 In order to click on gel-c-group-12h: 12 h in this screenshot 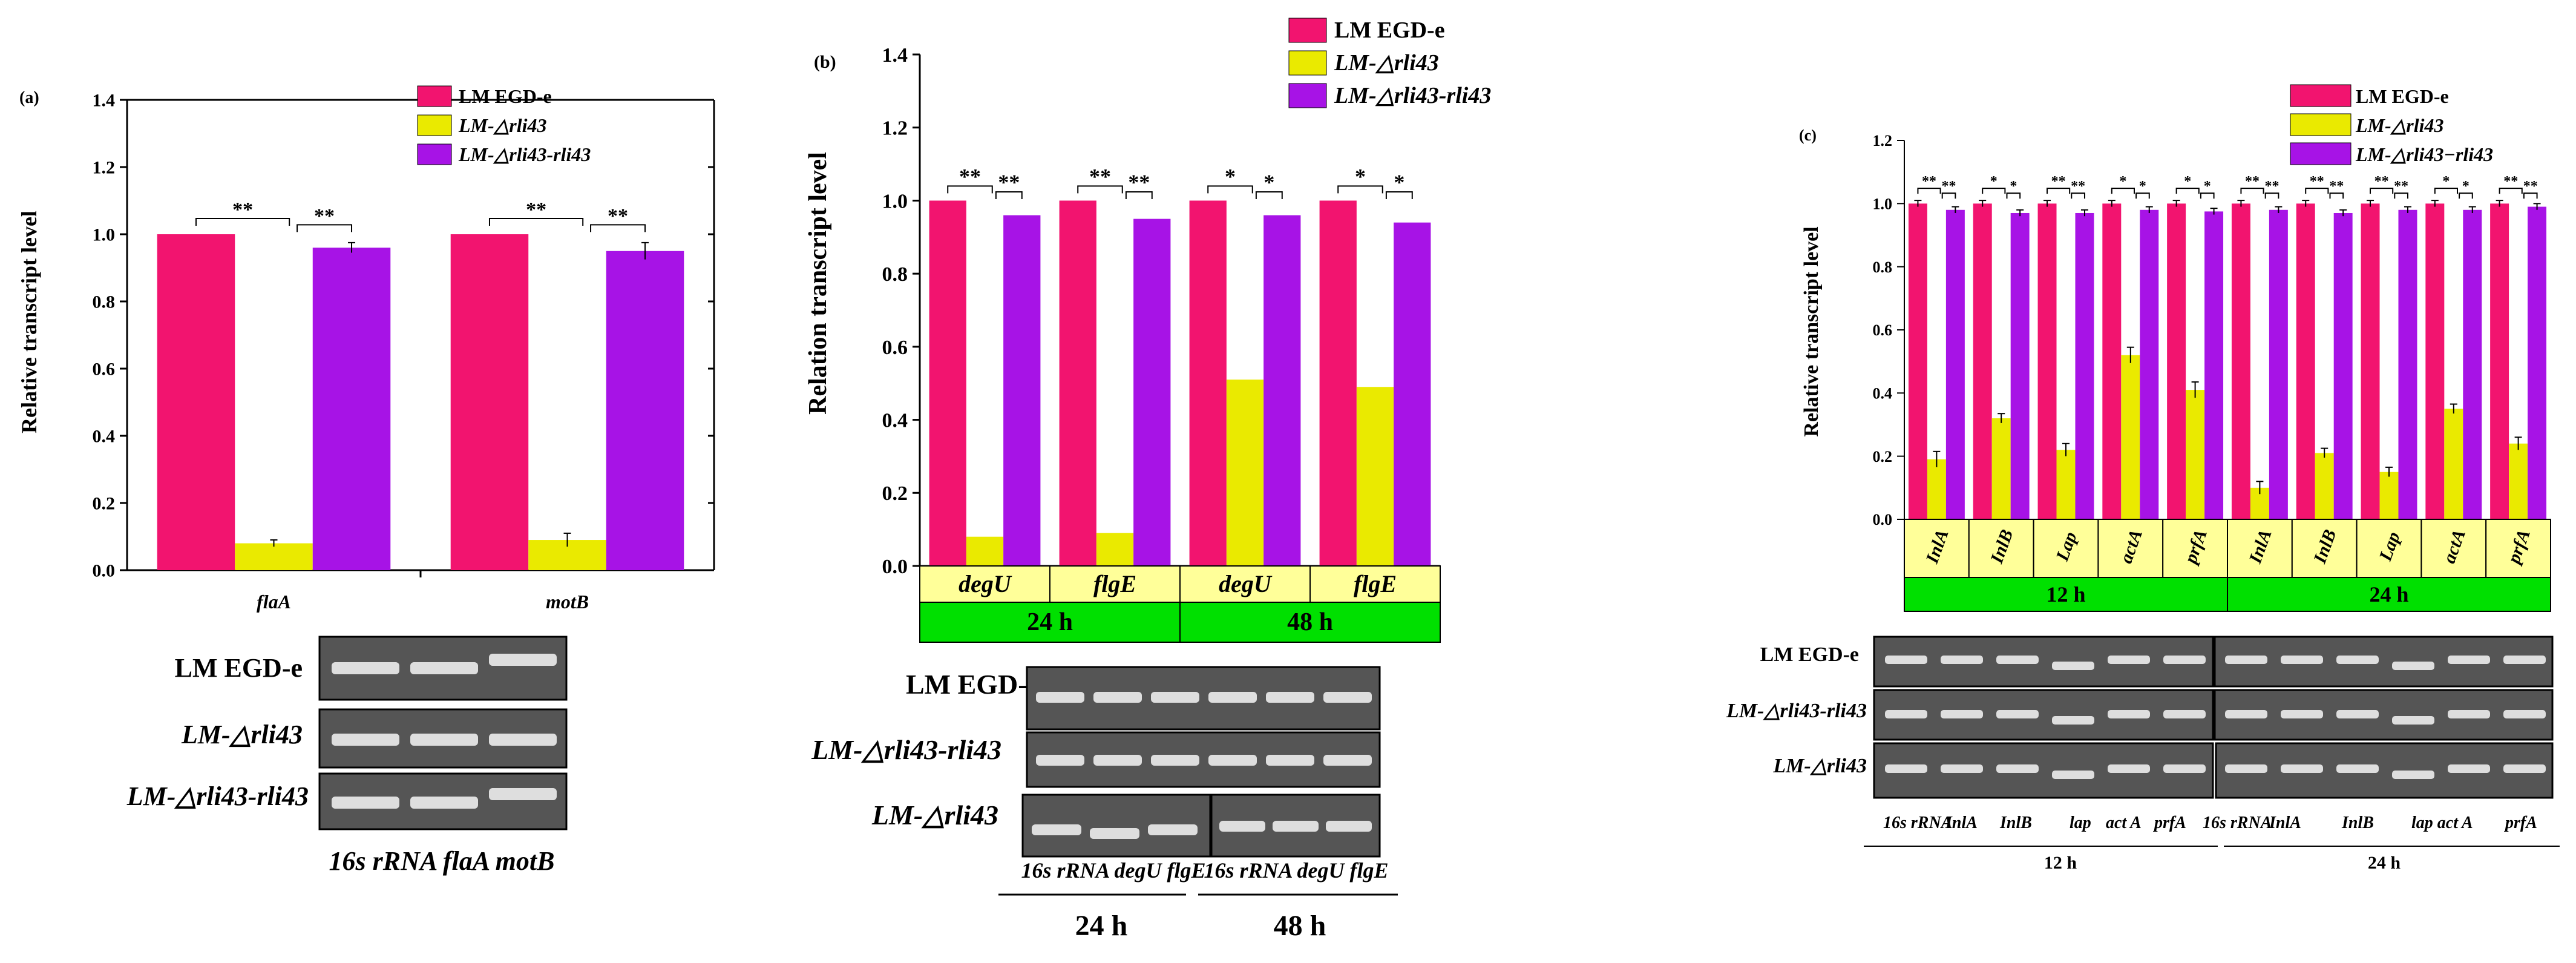, I will do `click(2060, 863)`.